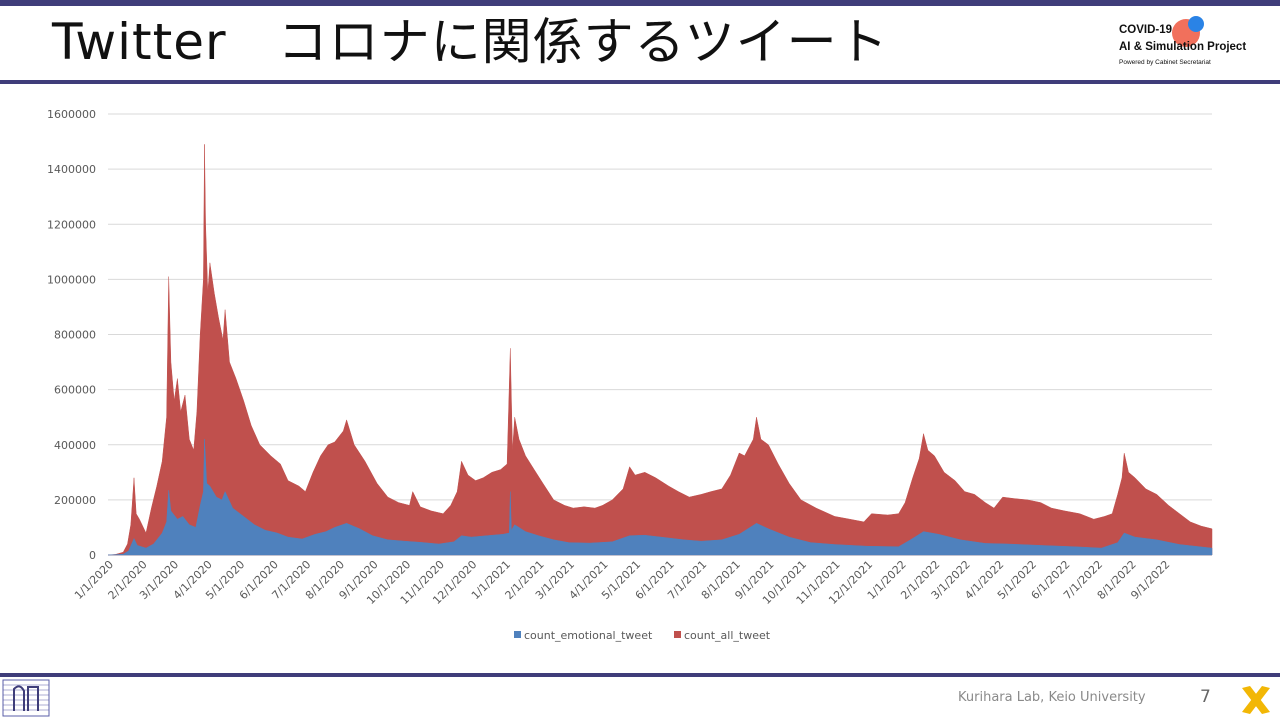  What do you see at coordinates (1052, 697) in the screenshot?
I see `footer-credit: Kurihara Lab, Keio University` at bounding box center [1052, 697].